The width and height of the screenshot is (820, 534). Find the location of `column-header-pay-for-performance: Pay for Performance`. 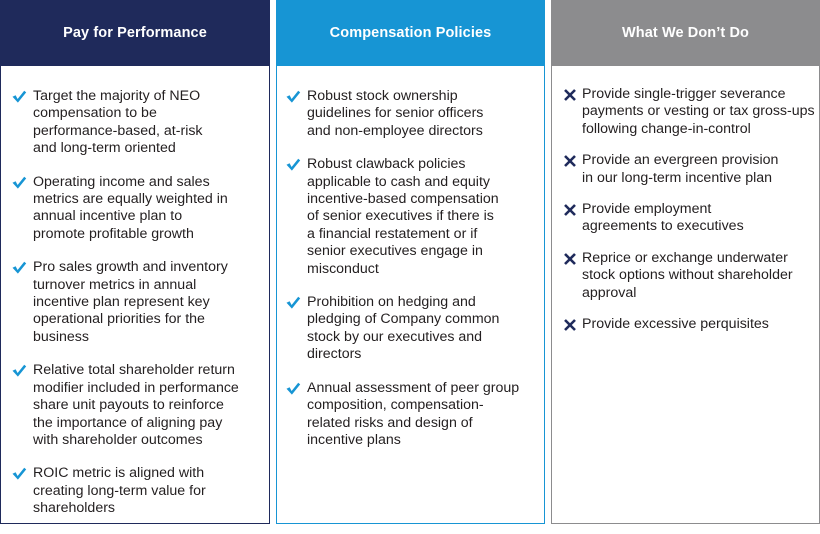

column-header-pay-for-performance: Pay for Performance is located at coordinates (135, 33).